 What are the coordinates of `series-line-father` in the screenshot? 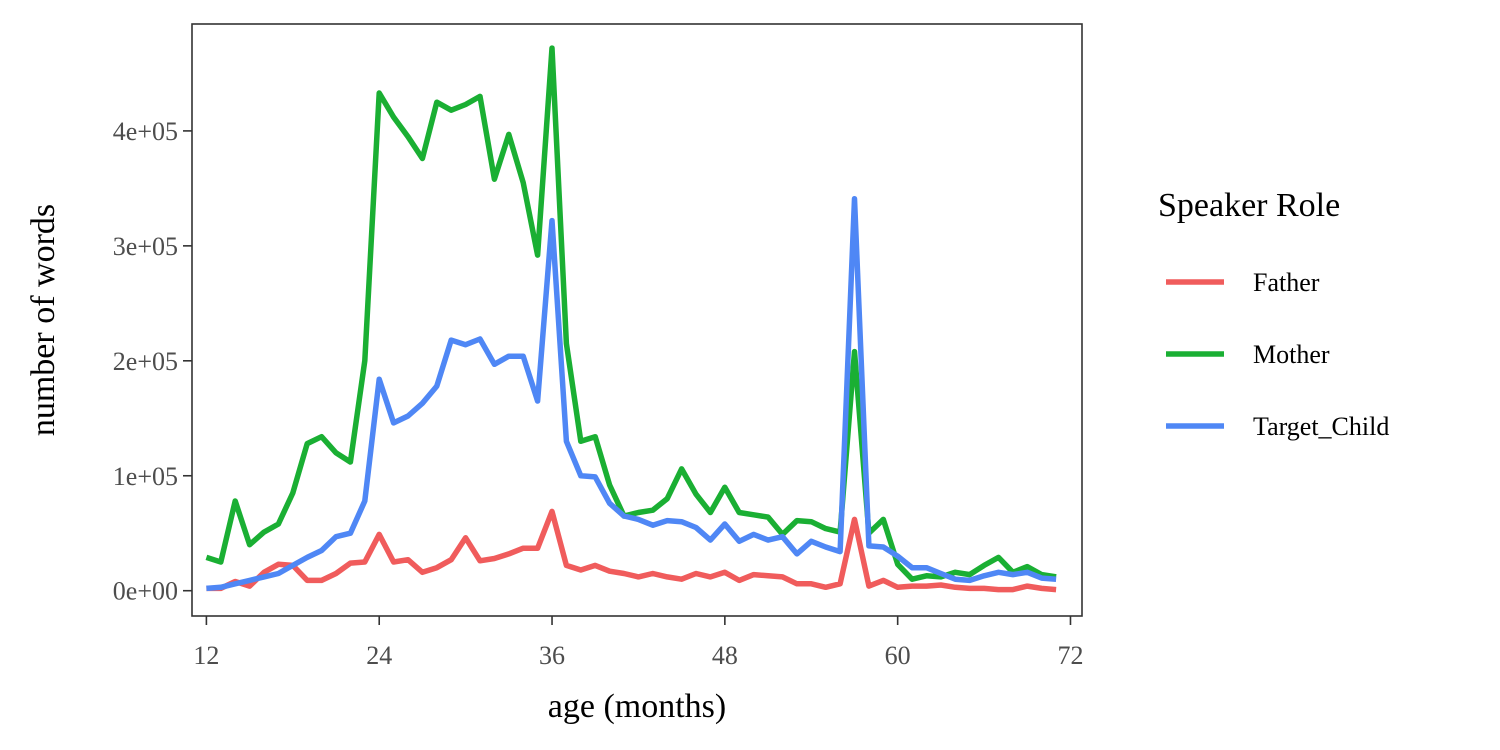 It's located at (631, 550).